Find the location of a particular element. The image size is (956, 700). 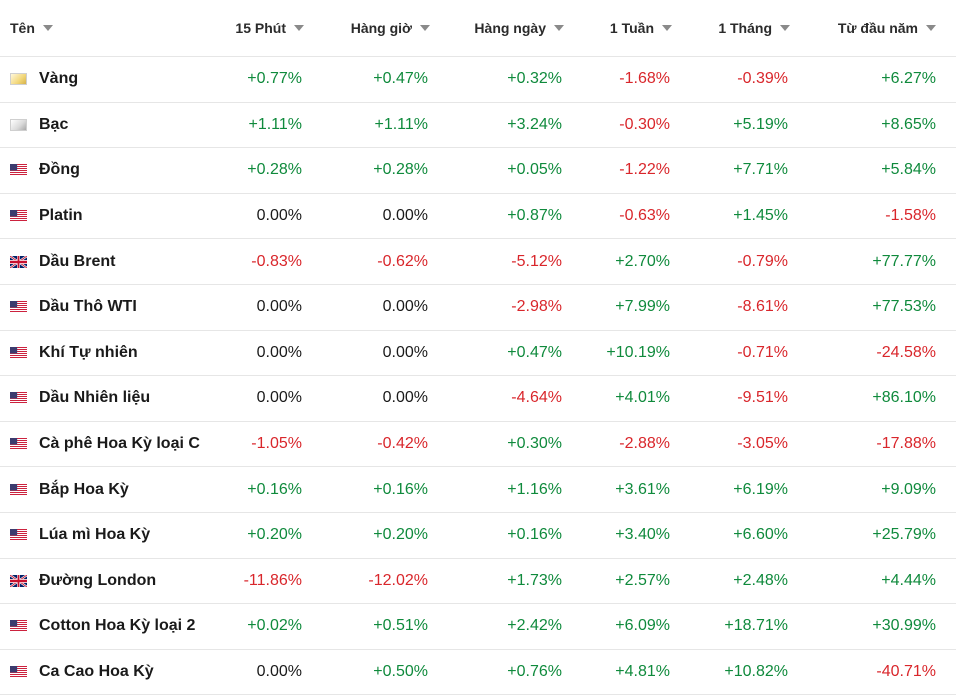

table-row: Bạc +1.11% +1.11% +3.24% -0.30% +5.19% +8.65% is located at coordinates (478, 125).